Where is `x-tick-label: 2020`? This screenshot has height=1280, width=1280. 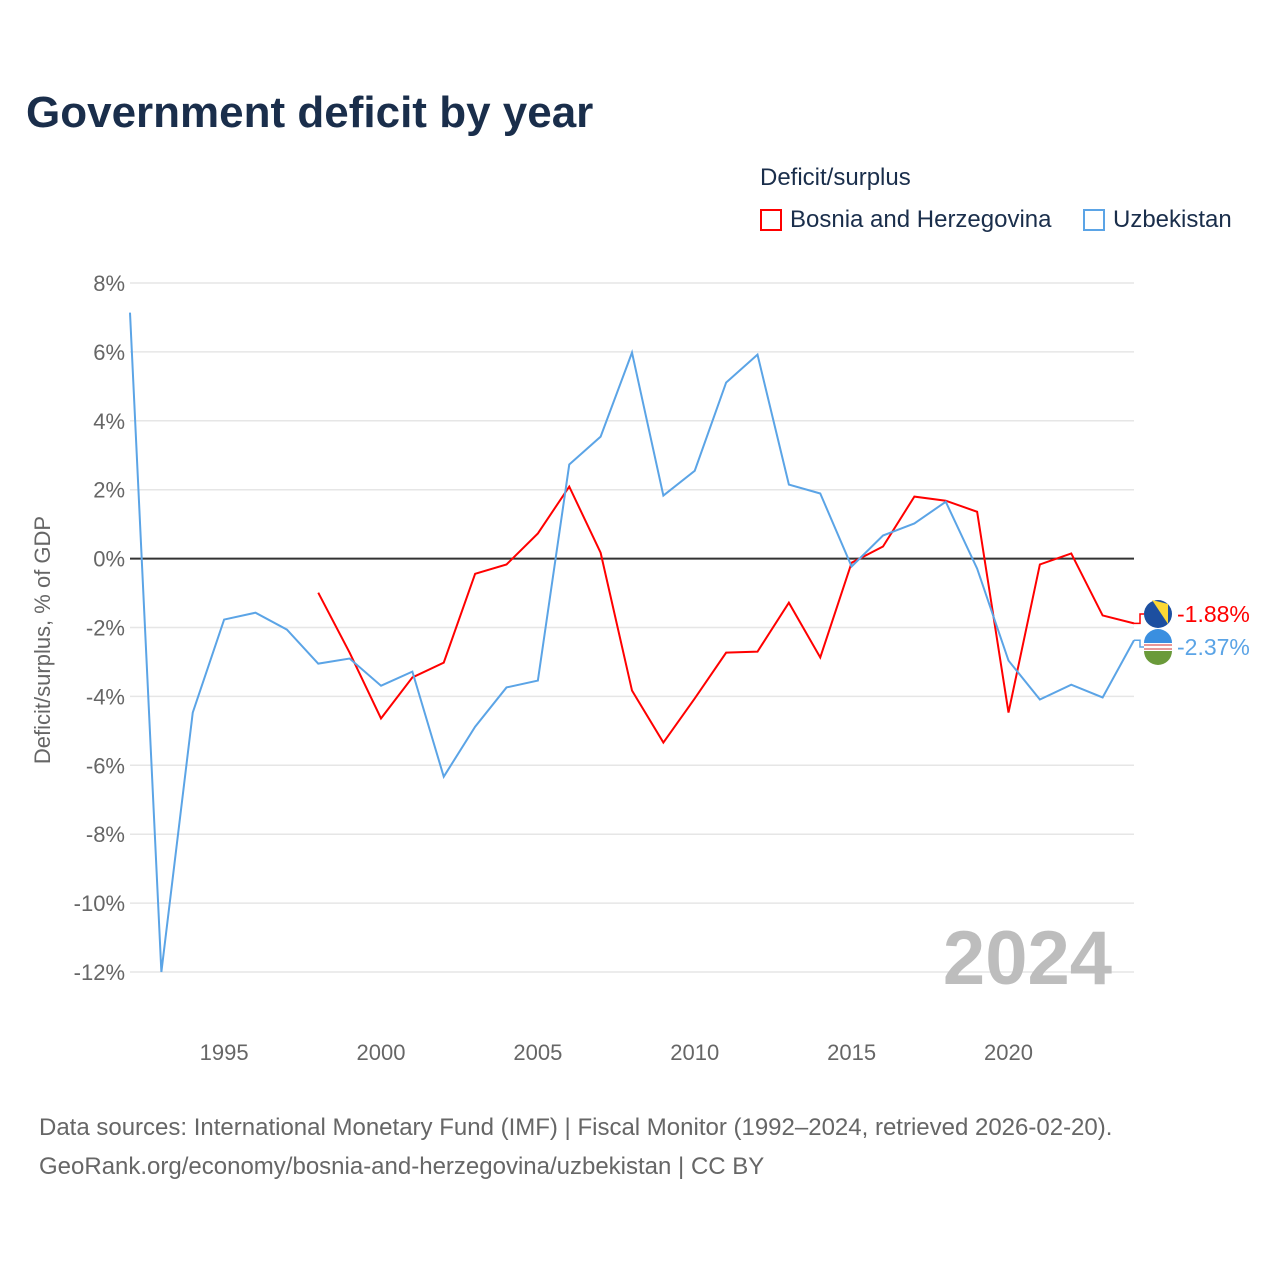 x-tick-label: 2020 is located at coordinates (1008, 1052).